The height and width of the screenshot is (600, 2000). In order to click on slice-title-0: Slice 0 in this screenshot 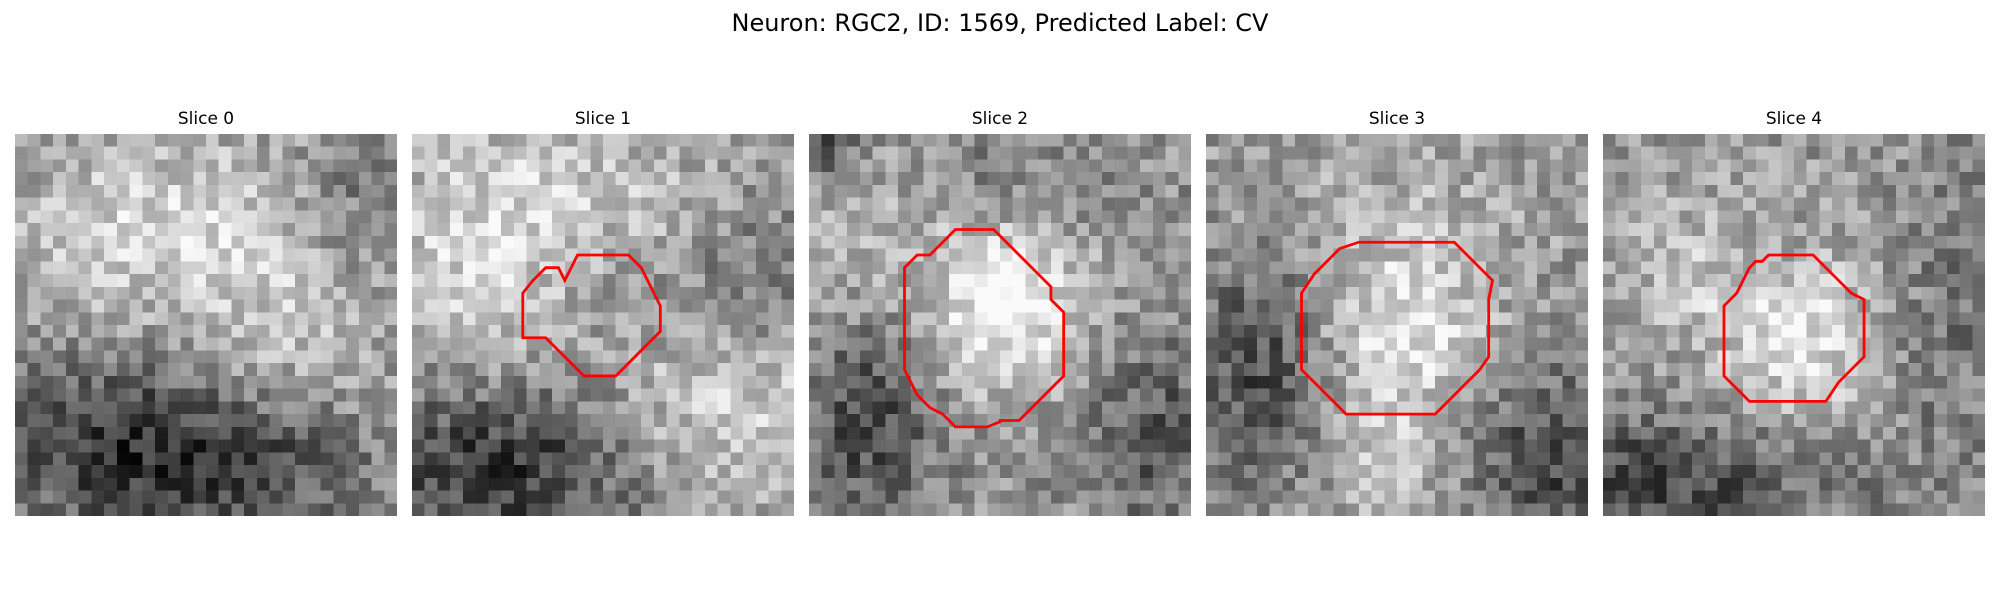, I will do `click(206, 119)`.